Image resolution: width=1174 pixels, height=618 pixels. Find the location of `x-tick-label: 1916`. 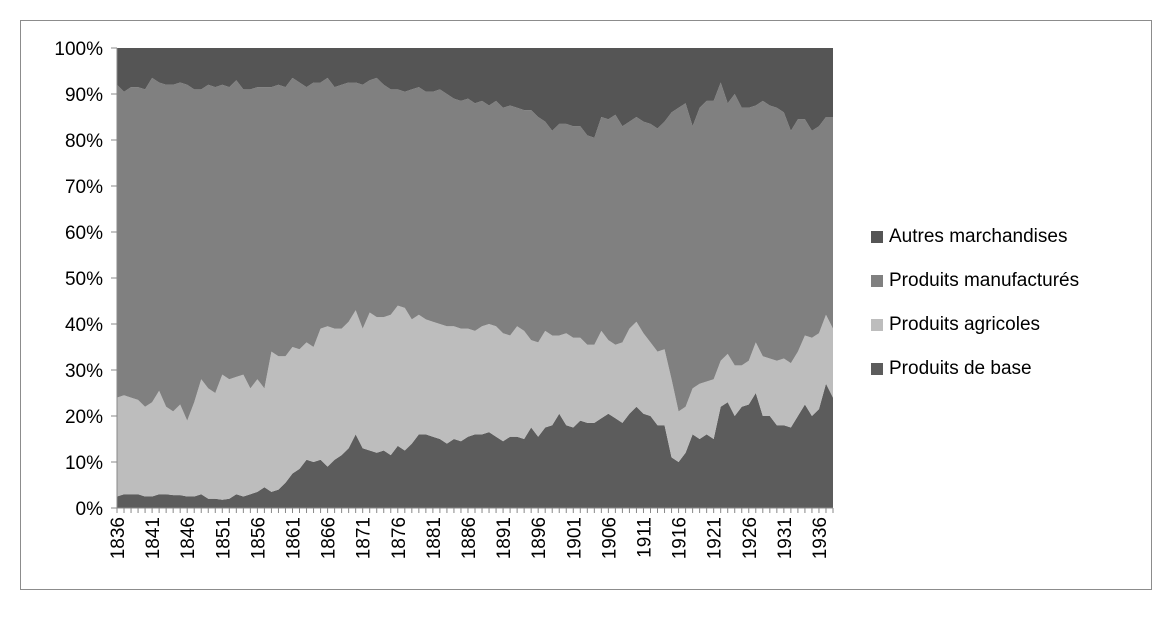

x-tick-label: 1916 is located at coordinates (680, 538).